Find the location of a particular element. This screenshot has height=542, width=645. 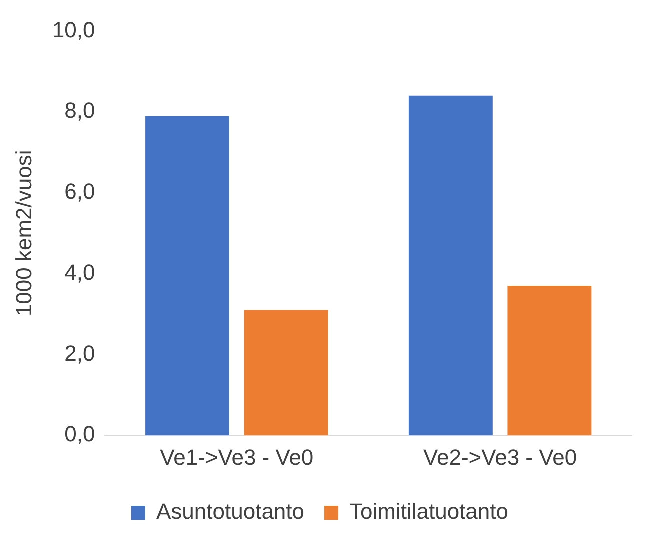

y-tick-label: 8,0 is located at coordinates (80, 111).